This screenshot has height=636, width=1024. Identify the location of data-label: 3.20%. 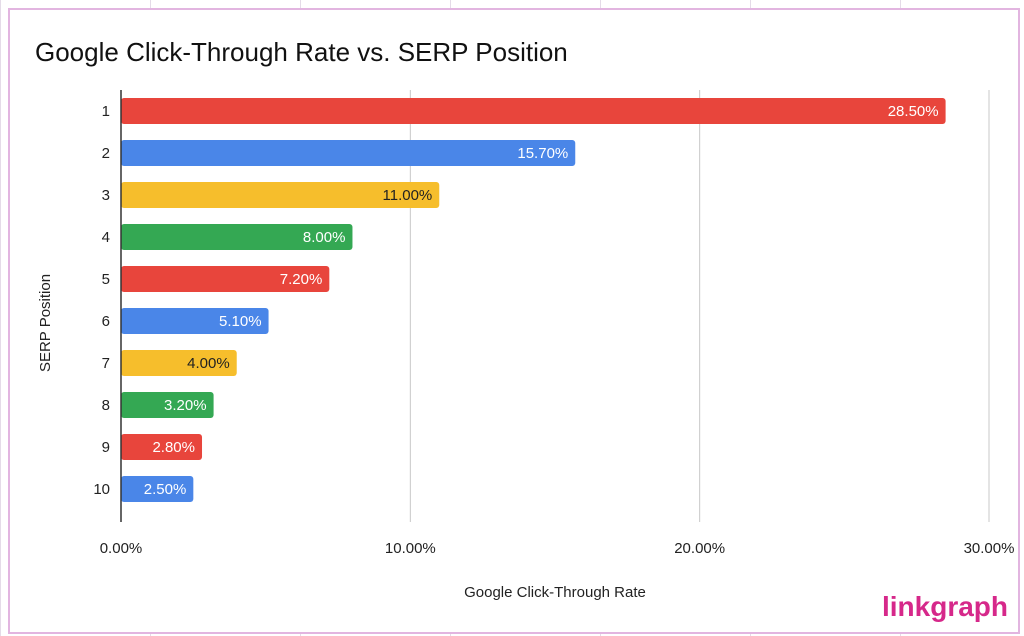
(185, 405).